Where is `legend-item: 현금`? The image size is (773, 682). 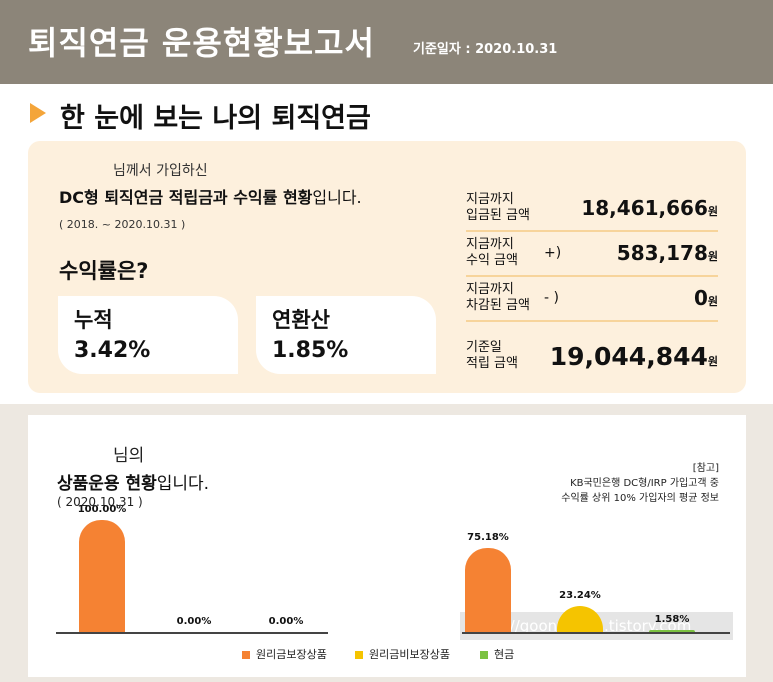
legend-item: 현금 is located at coordinates (497, 654).